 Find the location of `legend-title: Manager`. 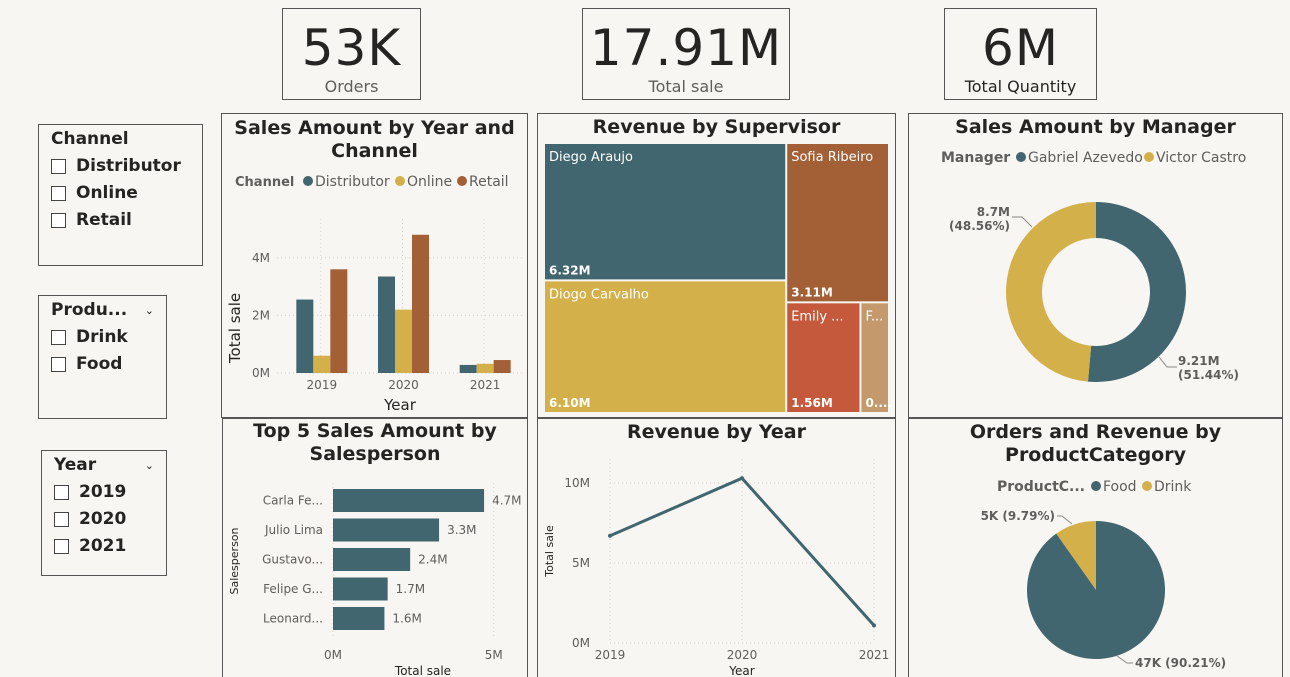

legend-title: Manager is located at coordinates (975, 158).